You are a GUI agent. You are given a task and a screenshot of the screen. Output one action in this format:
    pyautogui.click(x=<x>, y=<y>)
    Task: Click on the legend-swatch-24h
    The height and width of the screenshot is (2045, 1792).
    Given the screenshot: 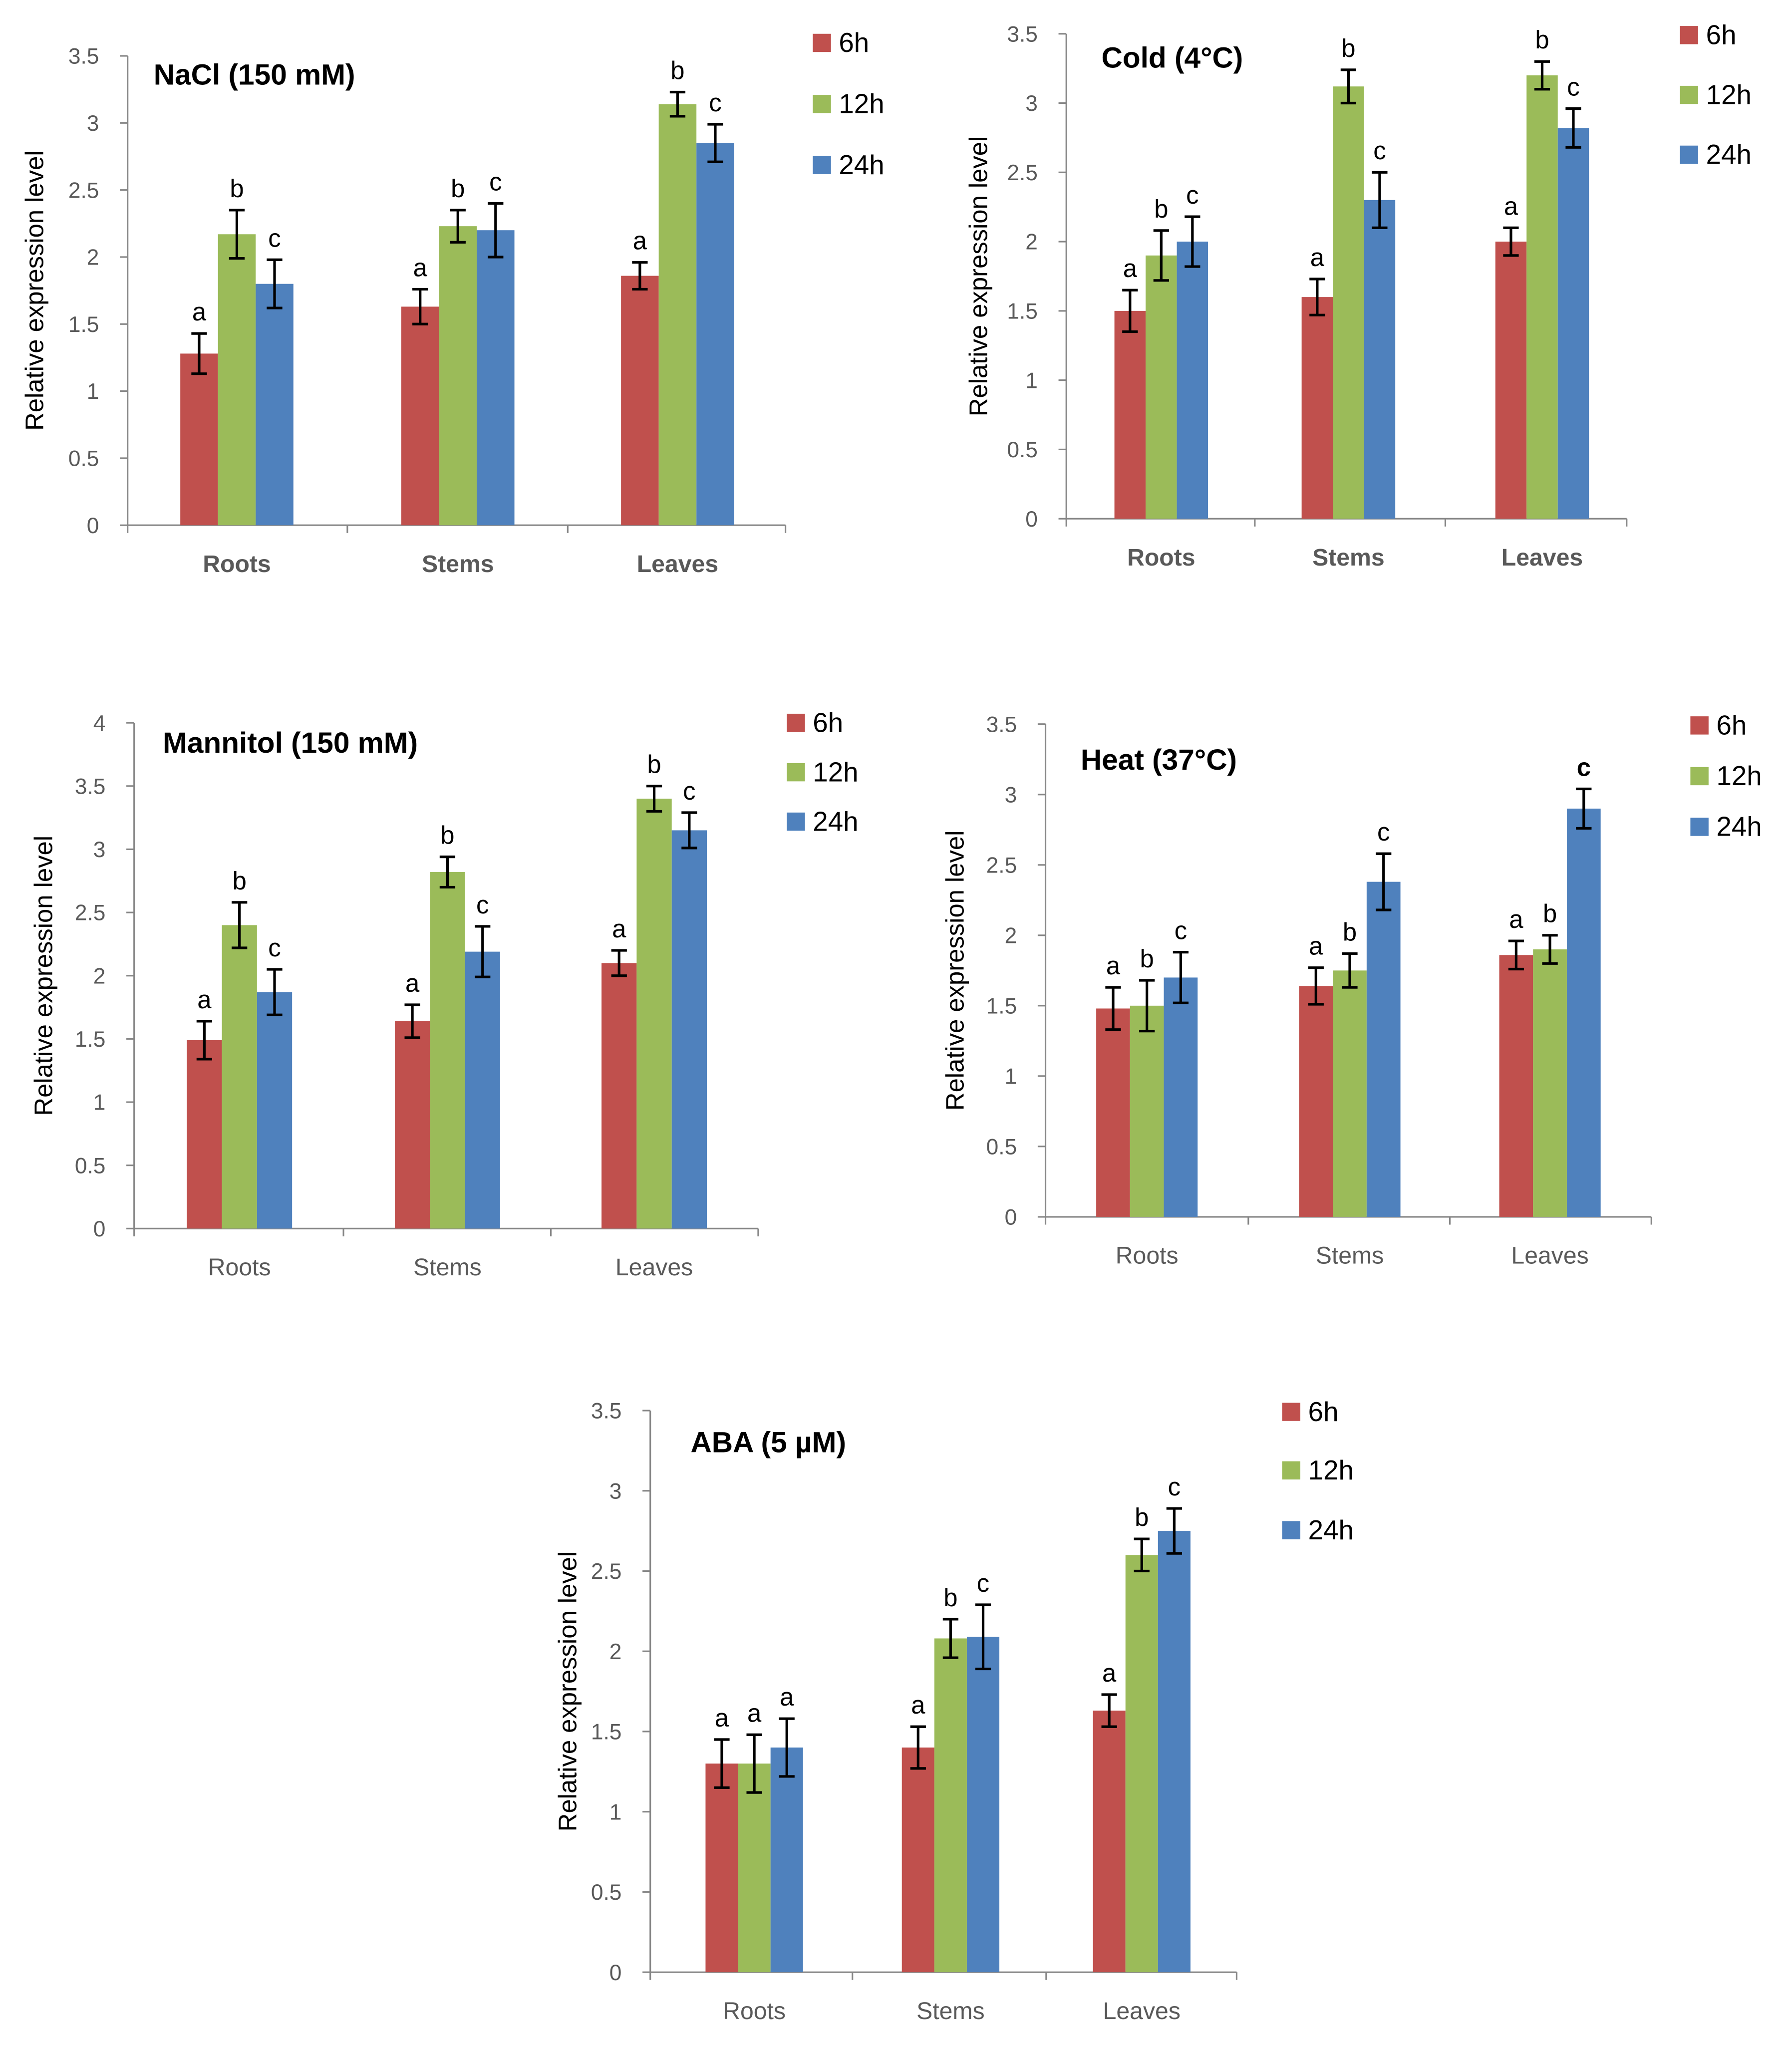 What is the action you would take?
    pyautogui.click(x=1699, y=827)
    